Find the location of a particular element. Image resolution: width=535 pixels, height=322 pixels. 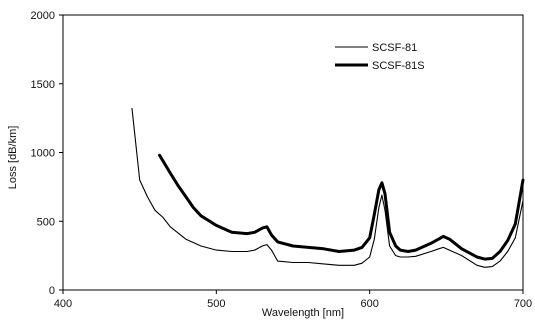

y-tick-label: 500 is located at coordinates (46, 222).